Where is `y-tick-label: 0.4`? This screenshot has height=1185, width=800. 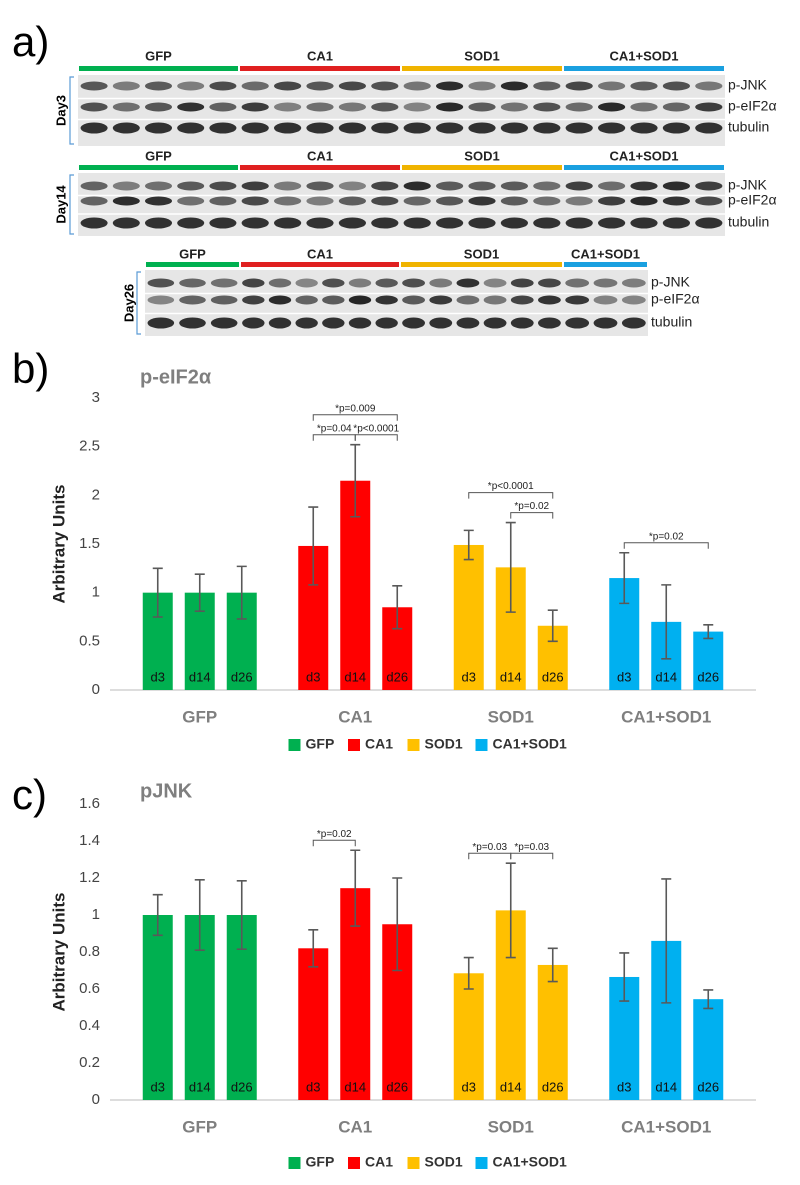 y-tick-label: 0.4 is located at coordinates (89, 1025).